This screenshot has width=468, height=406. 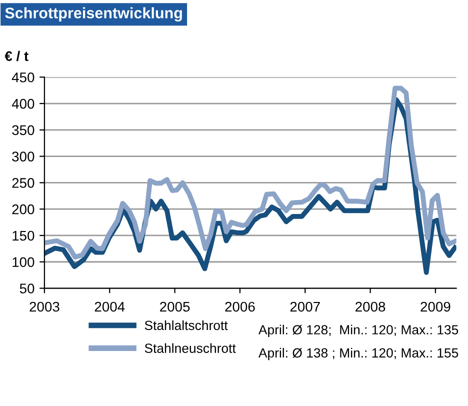 What do you see at coordinates (190, 348) in the screenshot?
I see `legend-label: Stahlneuschrott` at bounding box center [190, 348].